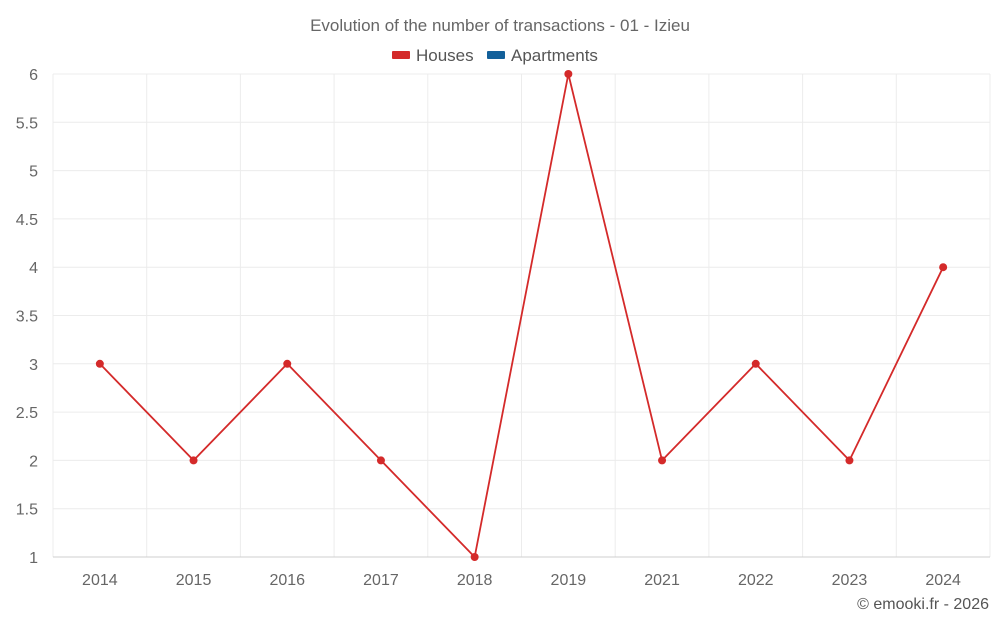 The image size is (1000, 625). I want to click on y-tick-label: 3, so click(33, 365).